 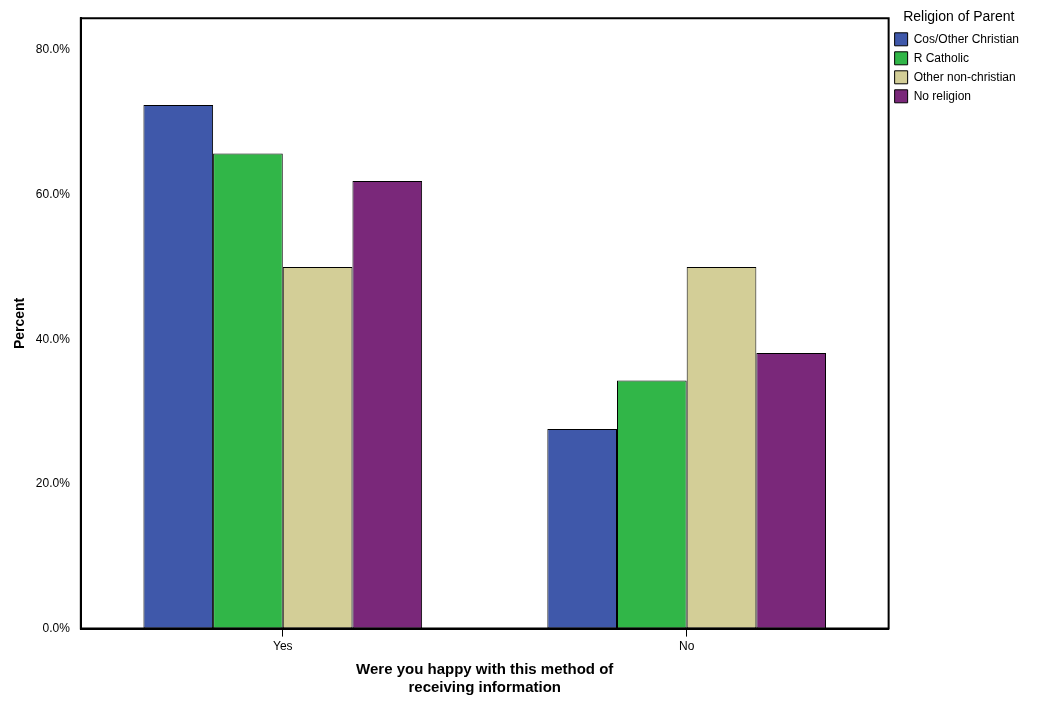 I want to click on legend-label: Other non-christian, so click(x=964, y=76).